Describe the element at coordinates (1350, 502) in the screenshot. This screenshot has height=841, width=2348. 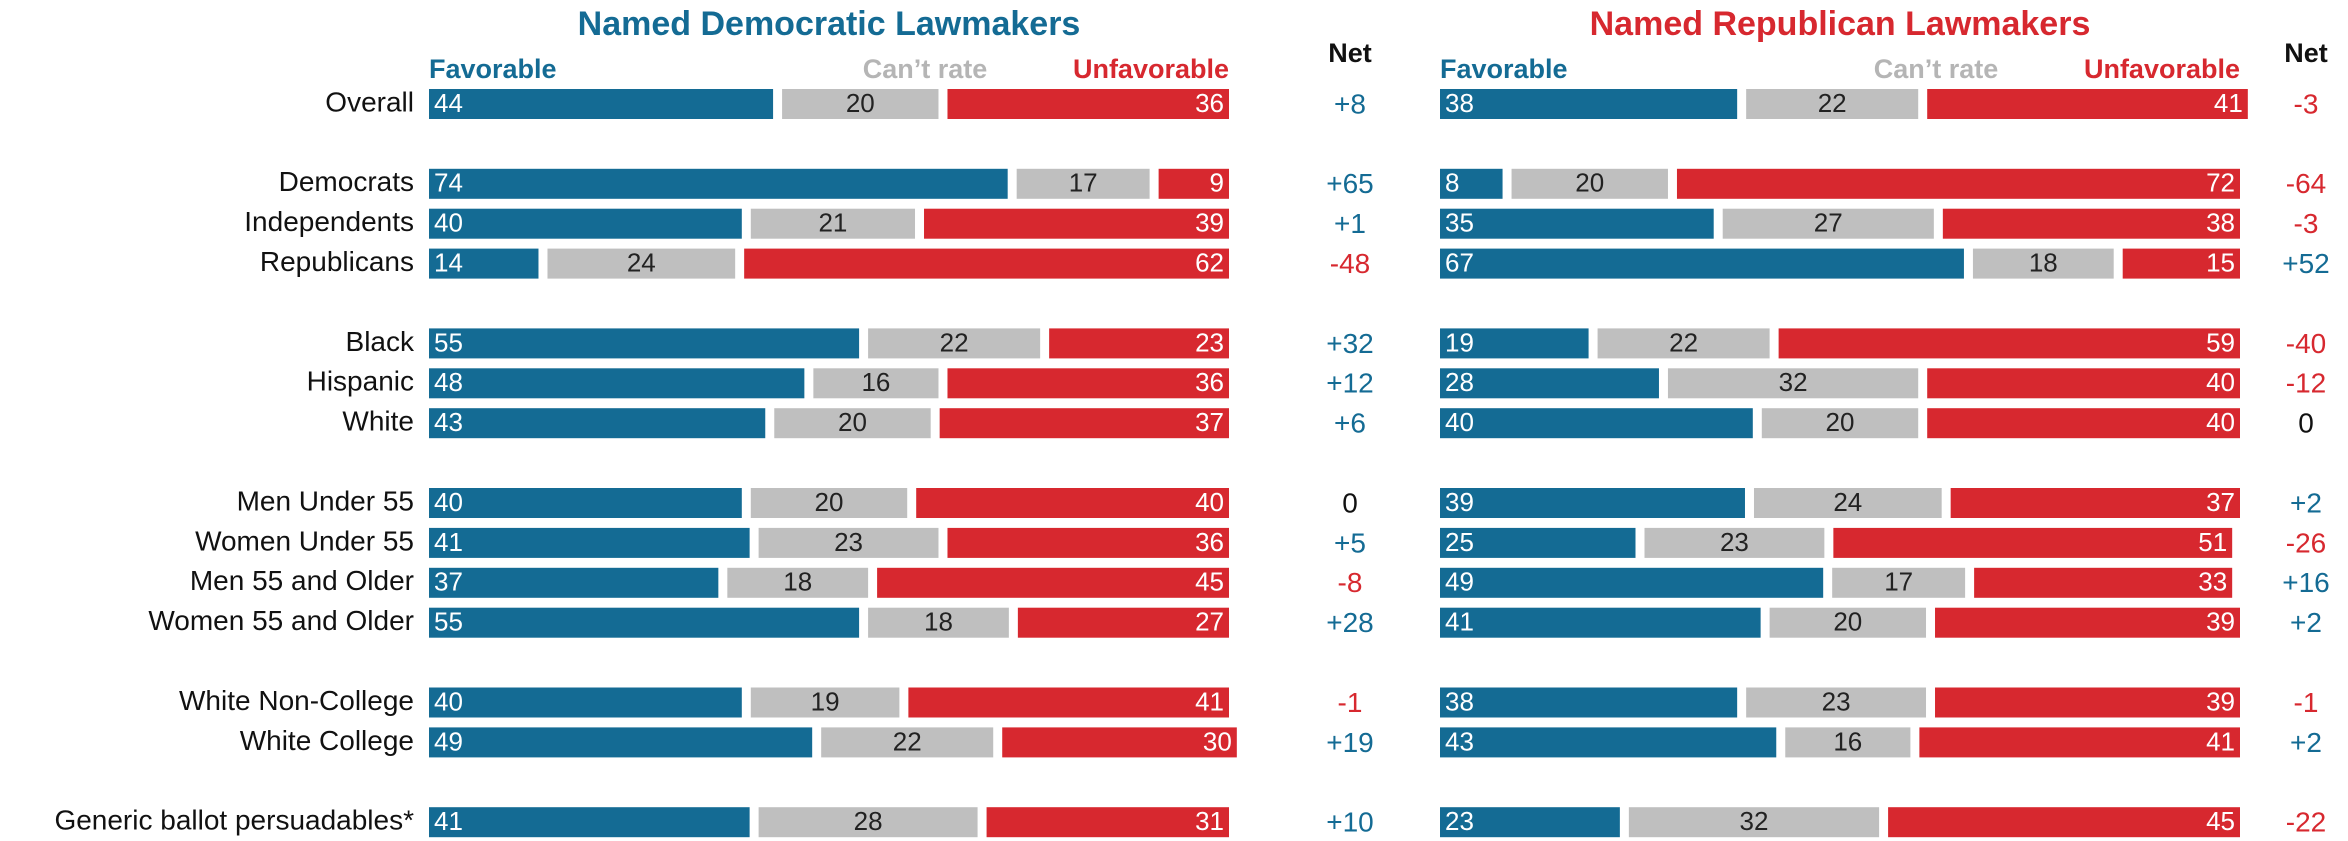
I see `net-label: 0` at that location.